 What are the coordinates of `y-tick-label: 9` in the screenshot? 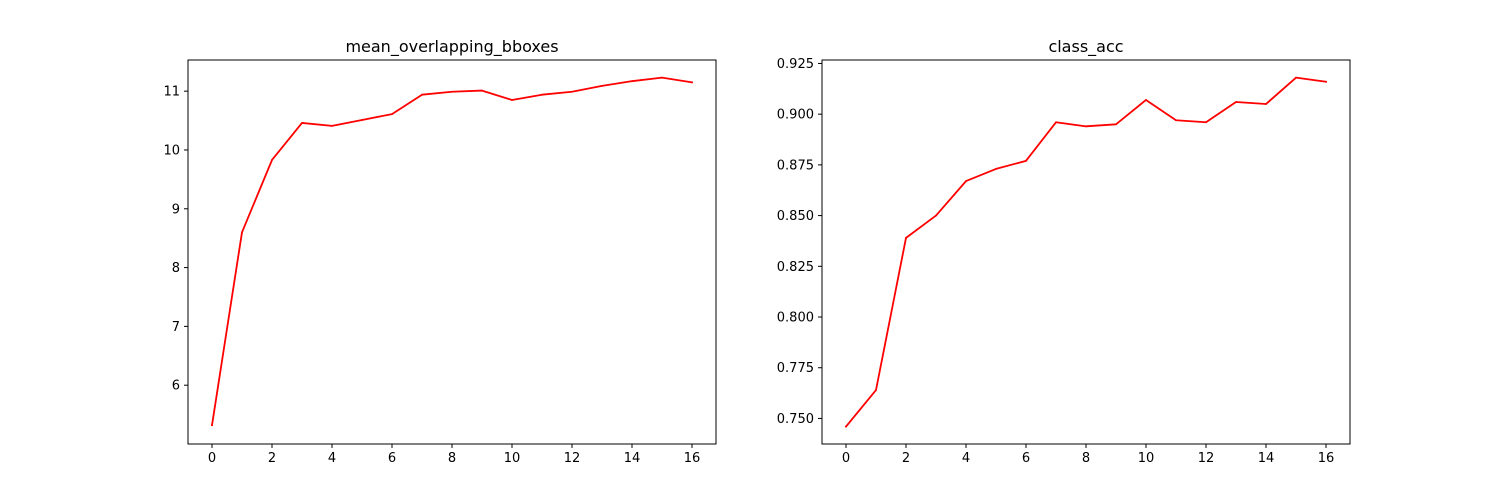 It's located at (176, 209).